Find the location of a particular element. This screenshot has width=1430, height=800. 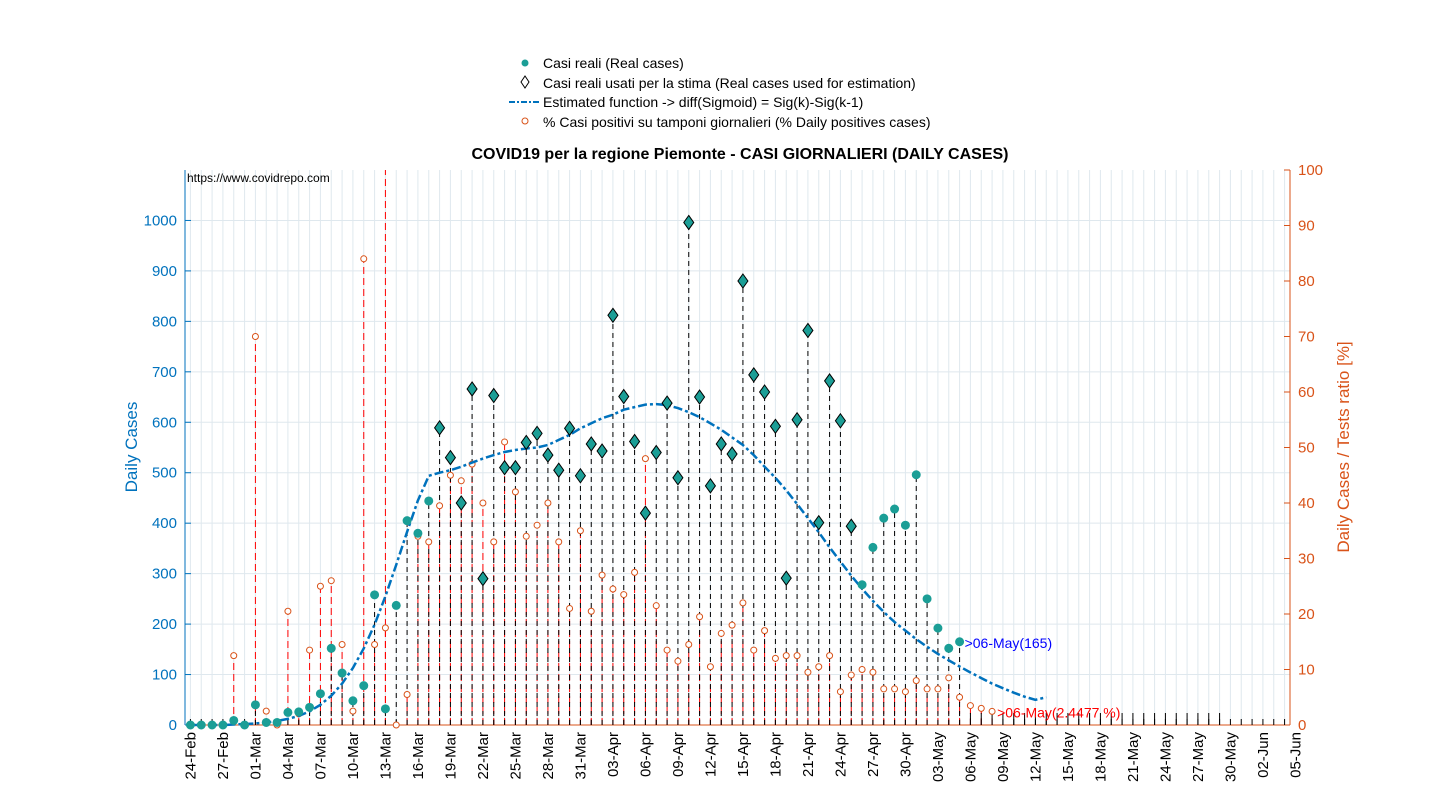

x-tick-label: 27-May is located at coordinates (1198, 757).